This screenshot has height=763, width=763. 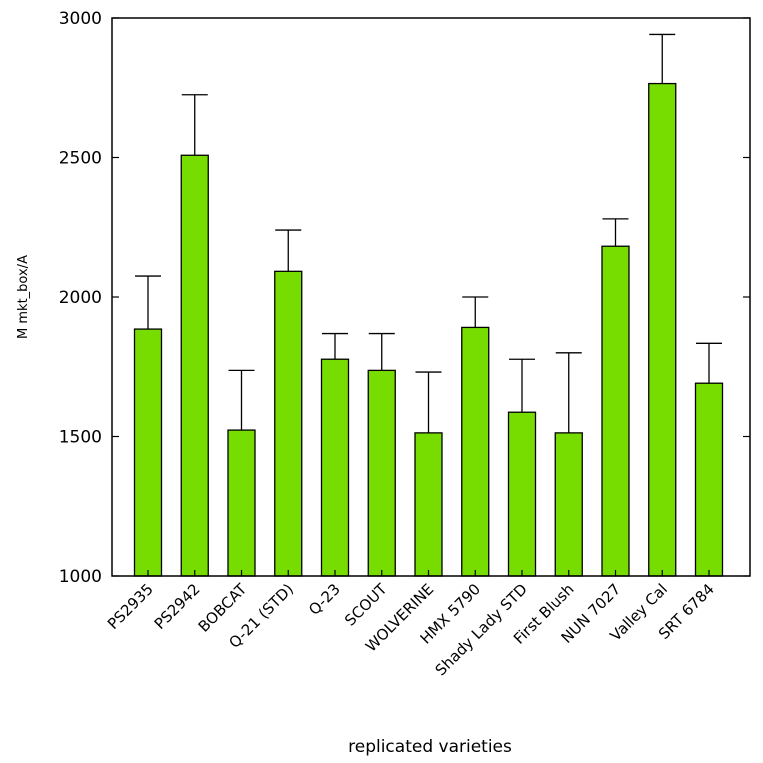 What do you see at coordinates (80, 19) in the screenshot?
I see `y-tick-label: 3000` at bounding box center [80, 19].